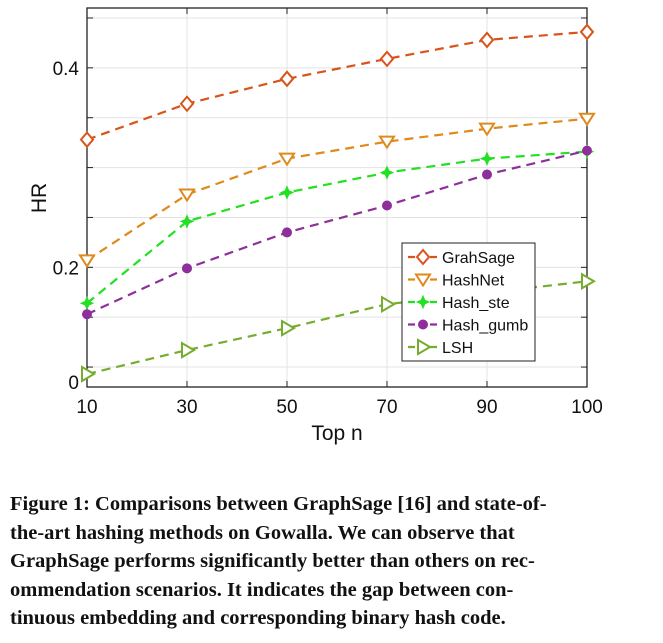  What do you see at coordinates (73, 383) in the screenshot?
I see `y-tick-label: 0` at bounding box center [73, 383].